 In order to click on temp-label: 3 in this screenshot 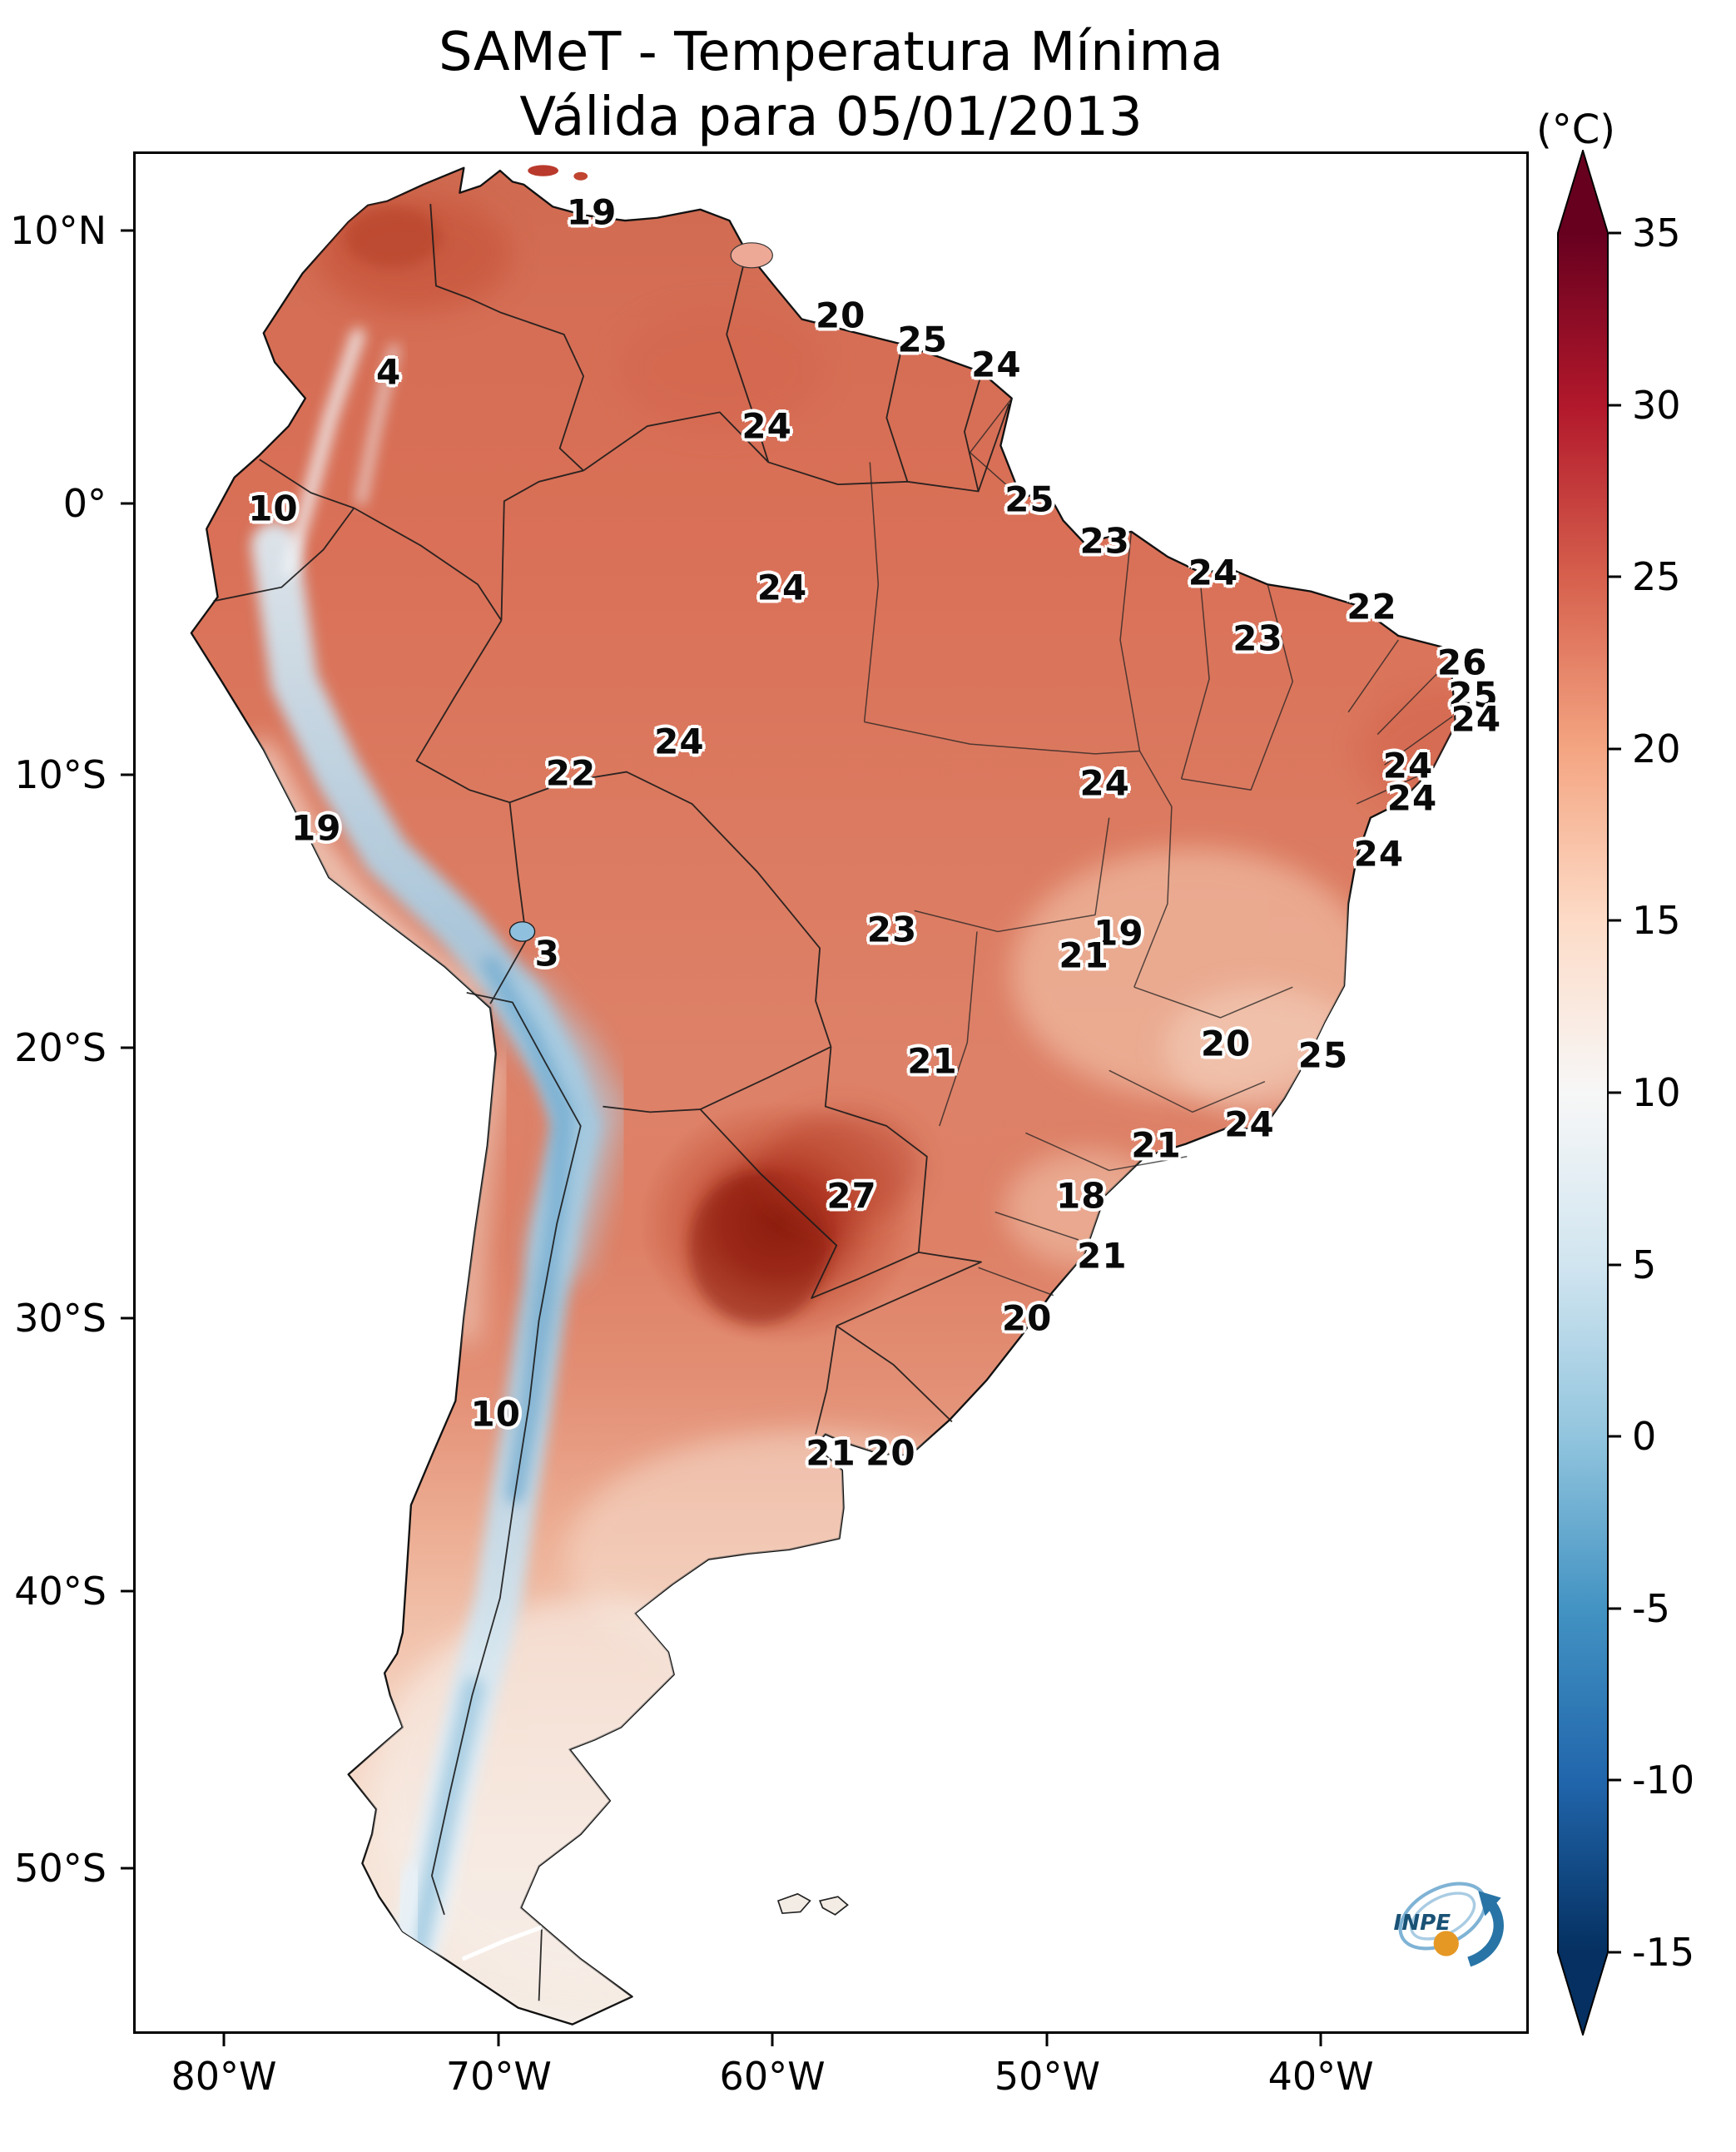, I will do `click(547, 953)`.